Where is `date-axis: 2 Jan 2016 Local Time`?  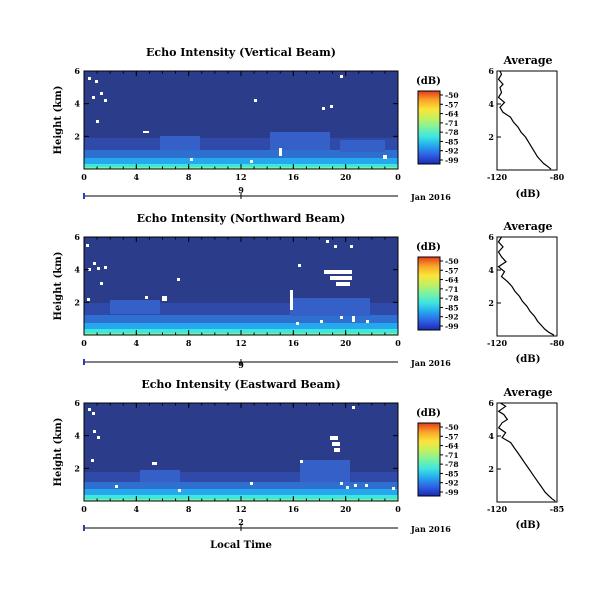 date-axis: 2 Jan 2016 Local Time is located at coordinates (267, 534).